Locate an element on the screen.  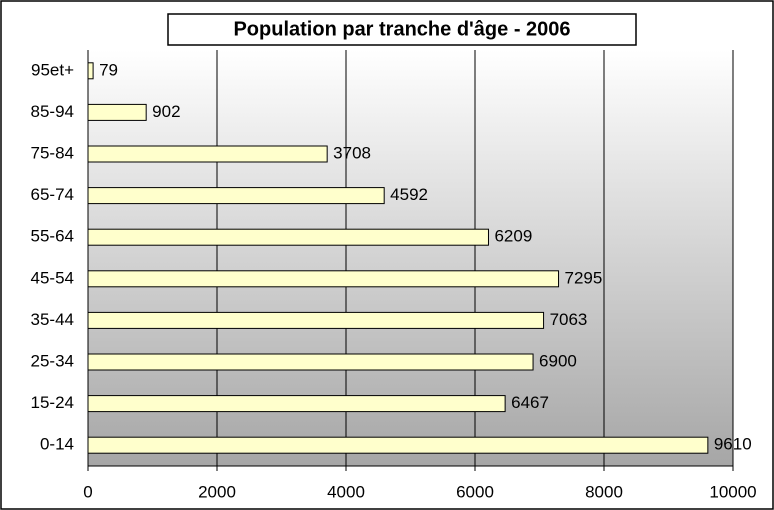
data-label: 7295 is located at coordinates (584, 277).